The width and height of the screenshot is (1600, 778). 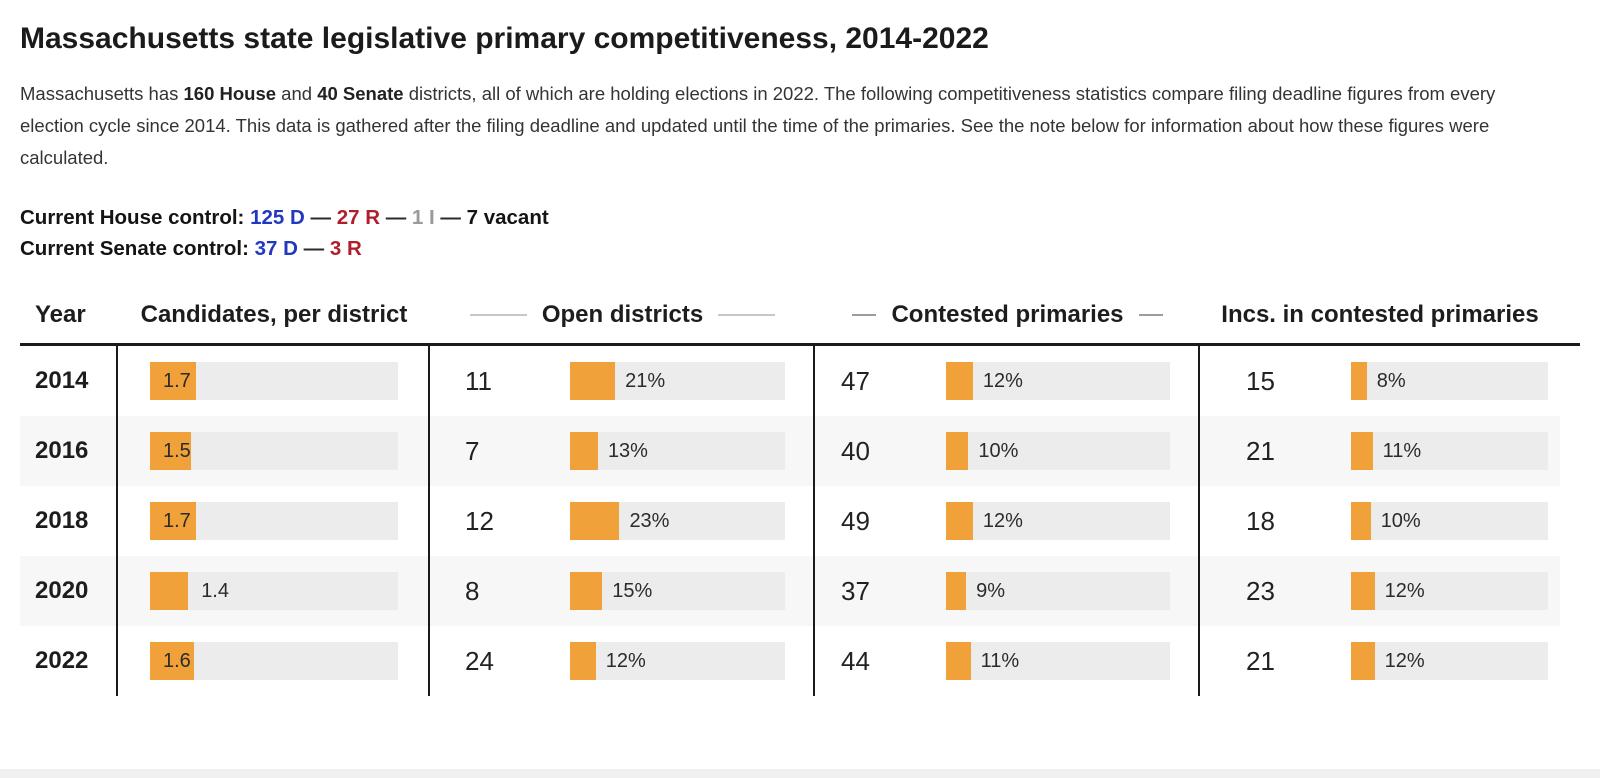 What do you see at coordinates (169, 591) in the screenshot?
I see `candidates-bar` at bounding box center [169, 591].